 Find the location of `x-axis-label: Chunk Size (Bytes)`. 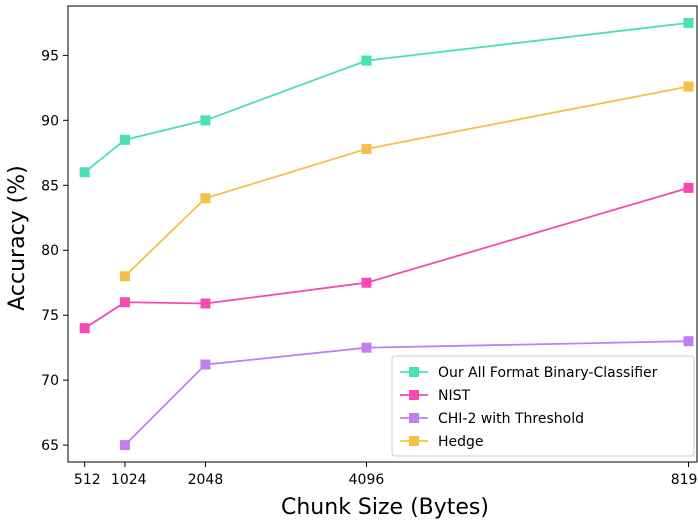

x-axis-label: Chunk Size (Bytes) is located at coordinates (385, 507).